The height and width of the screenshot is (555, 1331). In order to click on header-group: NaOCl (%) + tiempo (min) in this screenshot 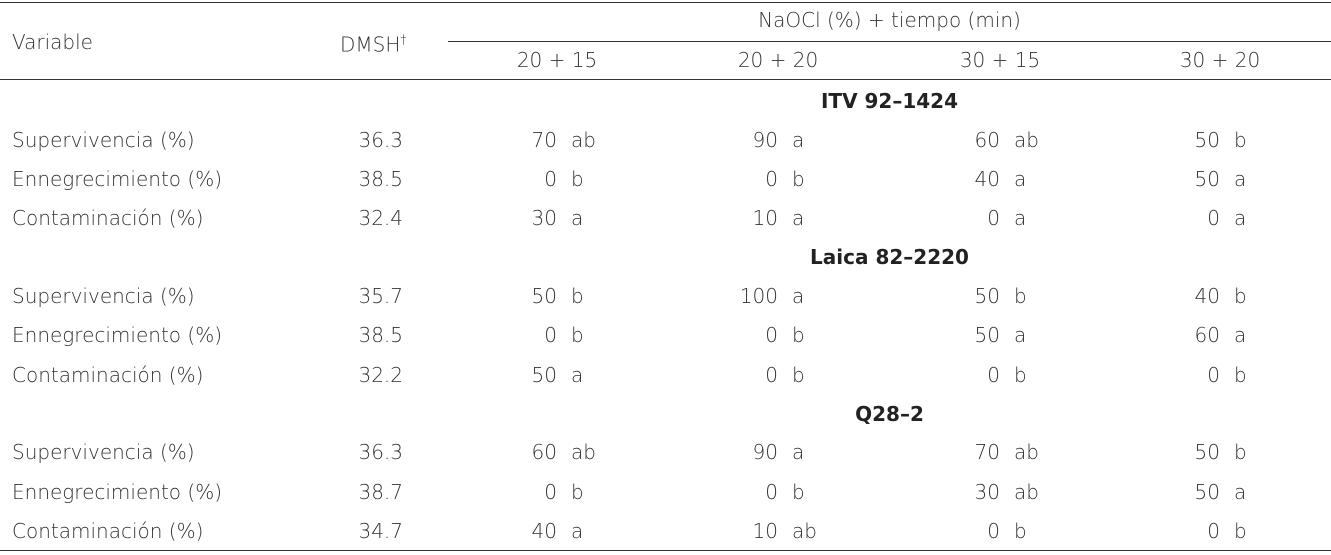, I will do `click(889, 20)`.